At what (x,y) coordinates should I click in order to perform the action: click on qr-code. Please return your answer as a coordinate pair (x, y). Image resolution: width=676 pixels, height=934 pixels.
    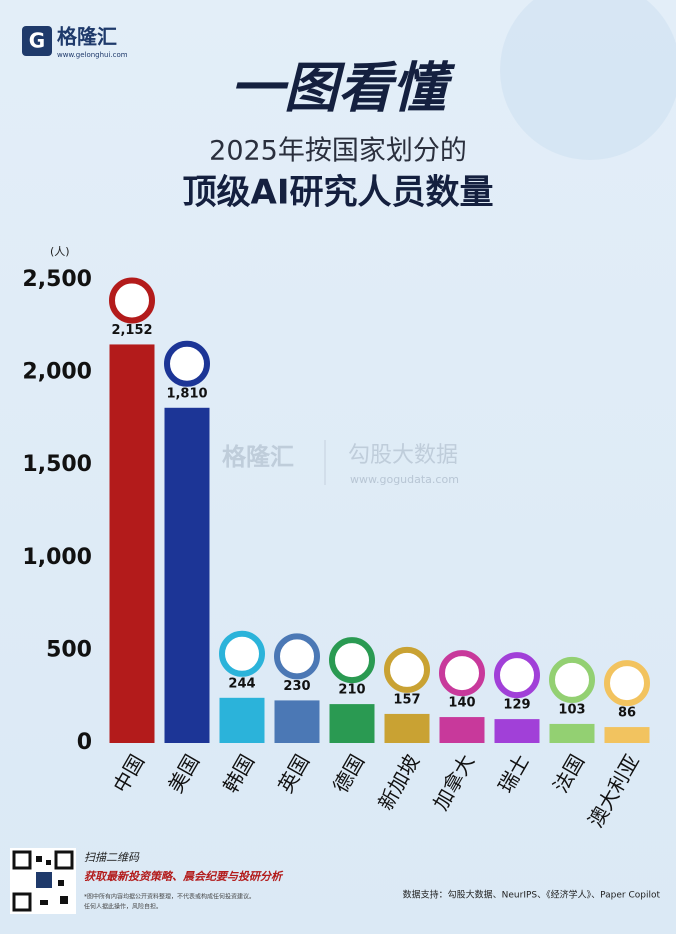
    Looking at the image, I should click on (43, 881).